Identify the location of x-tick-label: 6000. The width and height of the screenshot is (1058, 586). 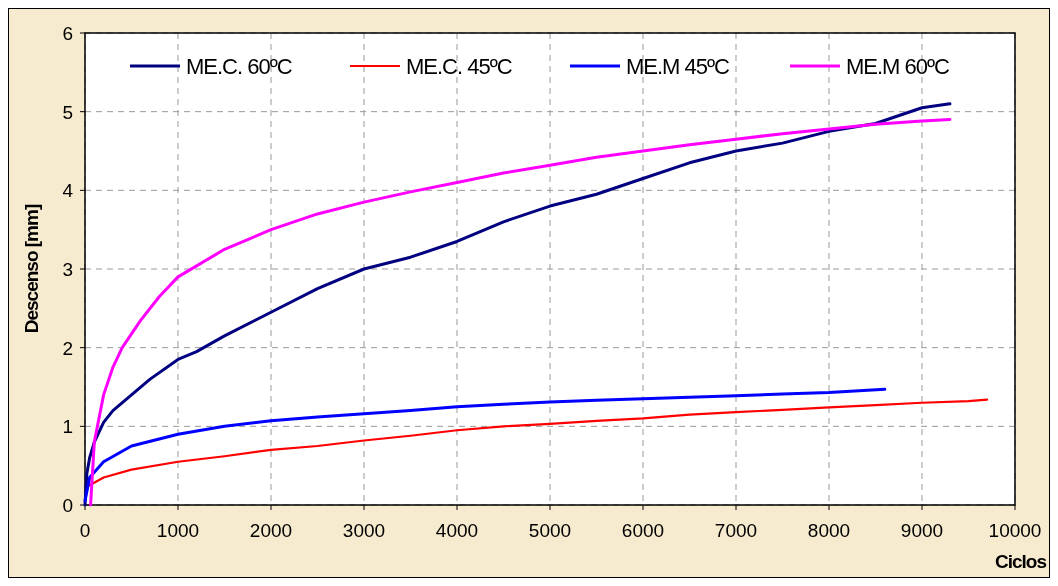
(643, 530).